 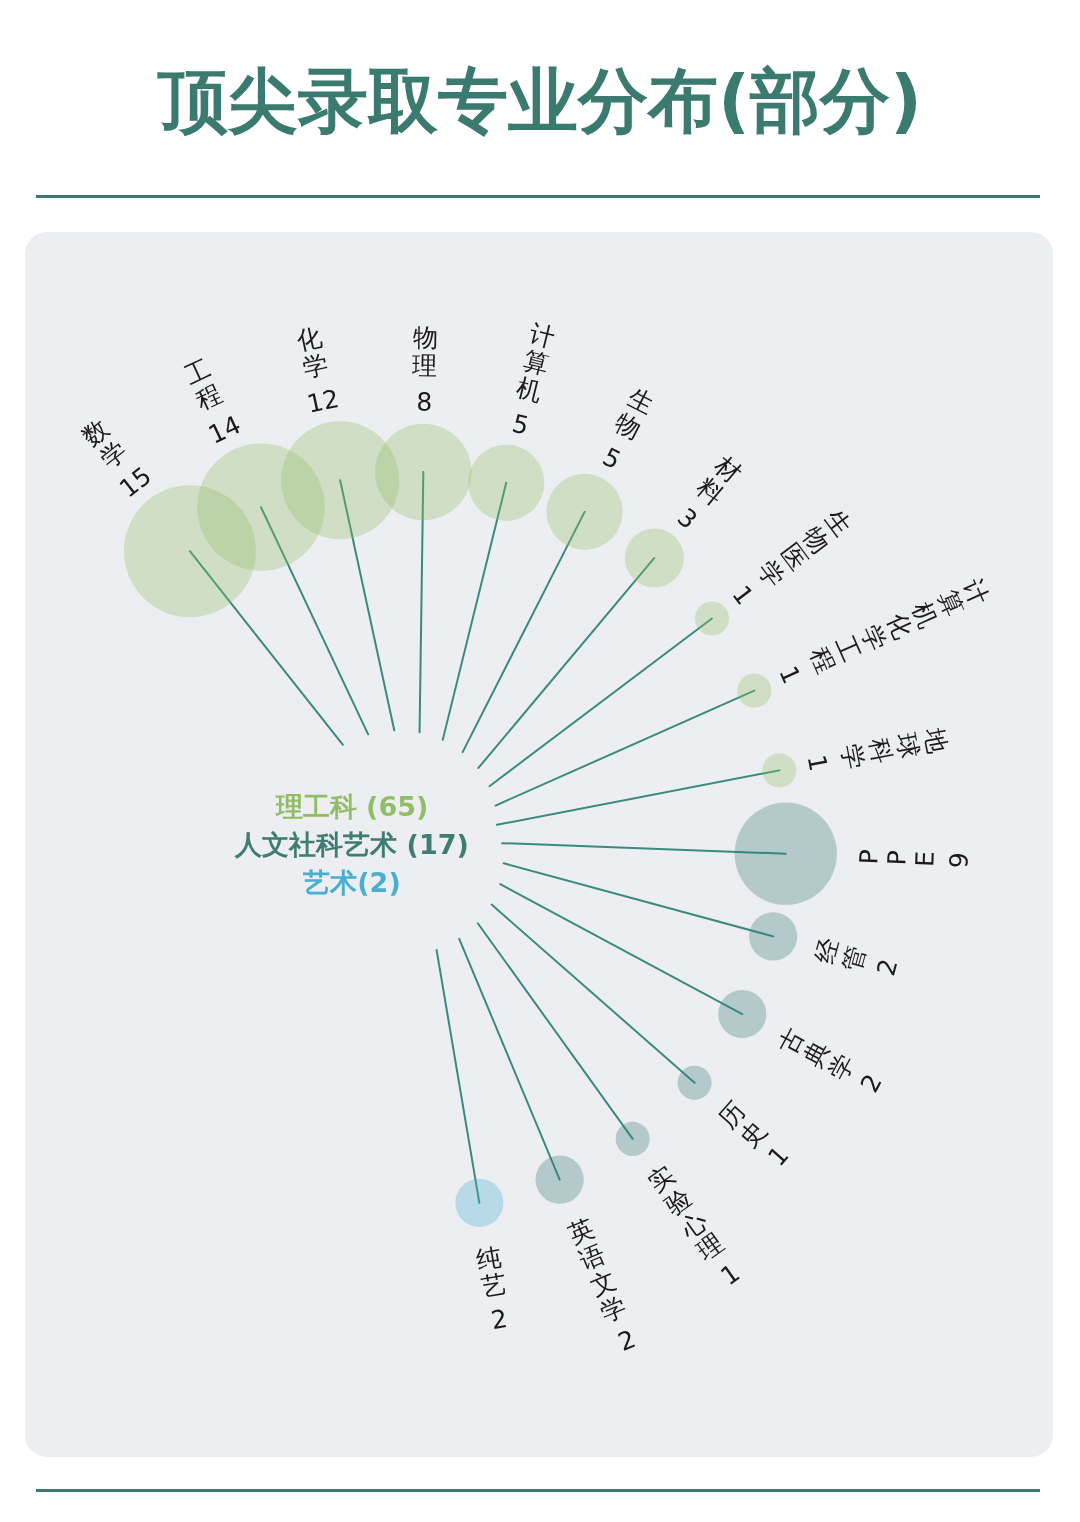 What do you see at coordinates (539, 101) in the screenshot?
I see `text: 顶尖录取专业分布(部分)` at bounding box center [539, 101].